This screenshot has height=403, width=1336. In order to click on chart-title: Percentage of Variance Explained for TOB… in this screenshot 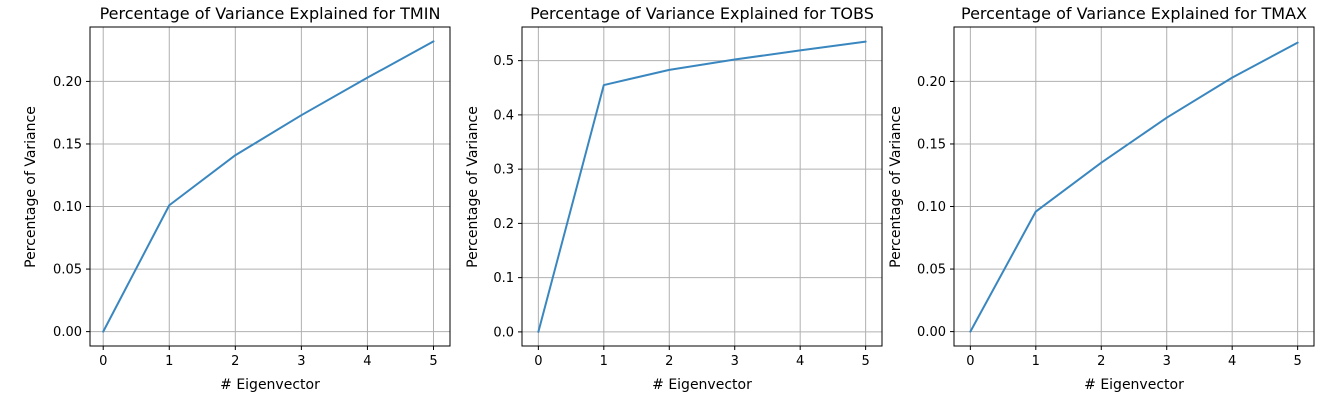, I will do `click(702, 13)`.